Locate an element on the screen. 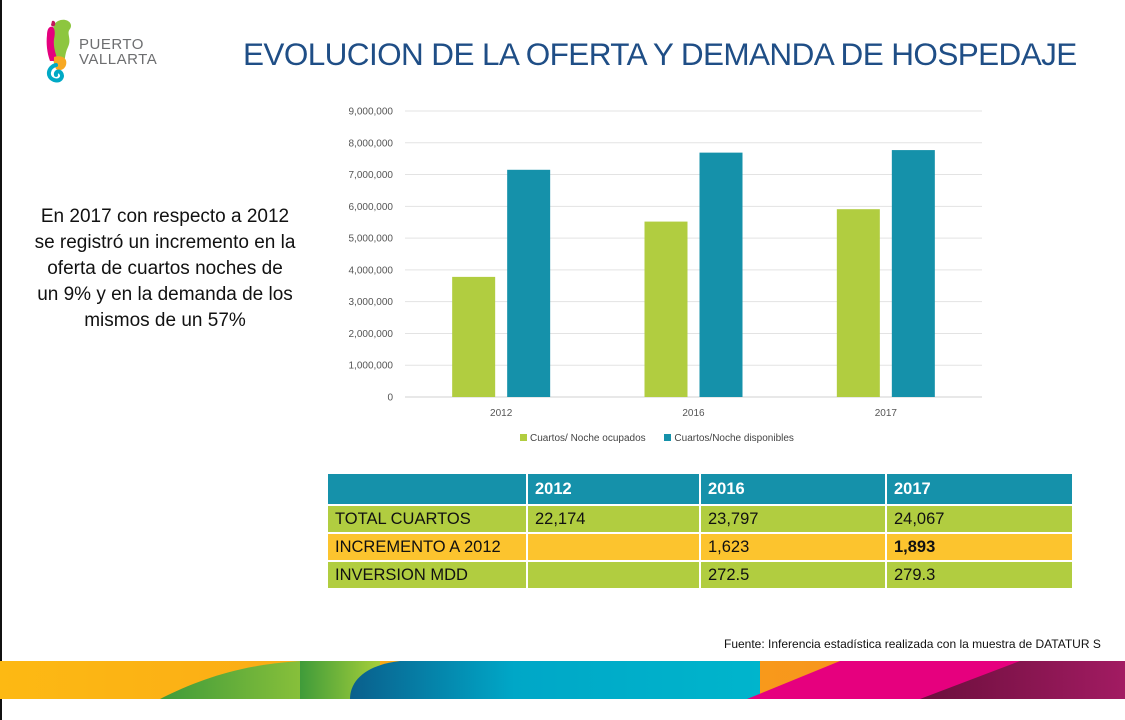 This screenshot has width=1125, height=720. logo-text-line1: PUERTO is located at coordinates (111, 44).